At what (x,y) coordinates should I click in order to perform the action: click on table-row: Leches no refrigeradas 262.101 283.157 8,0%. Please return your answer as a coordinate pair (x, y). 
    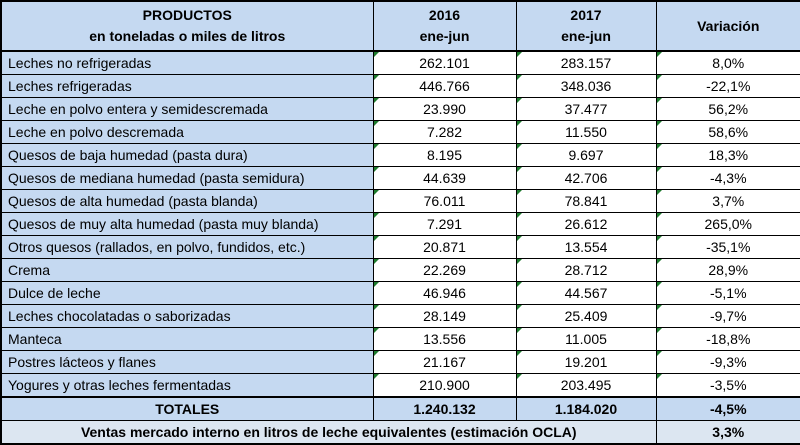
    Looking at the image, I should click on (400, 62).